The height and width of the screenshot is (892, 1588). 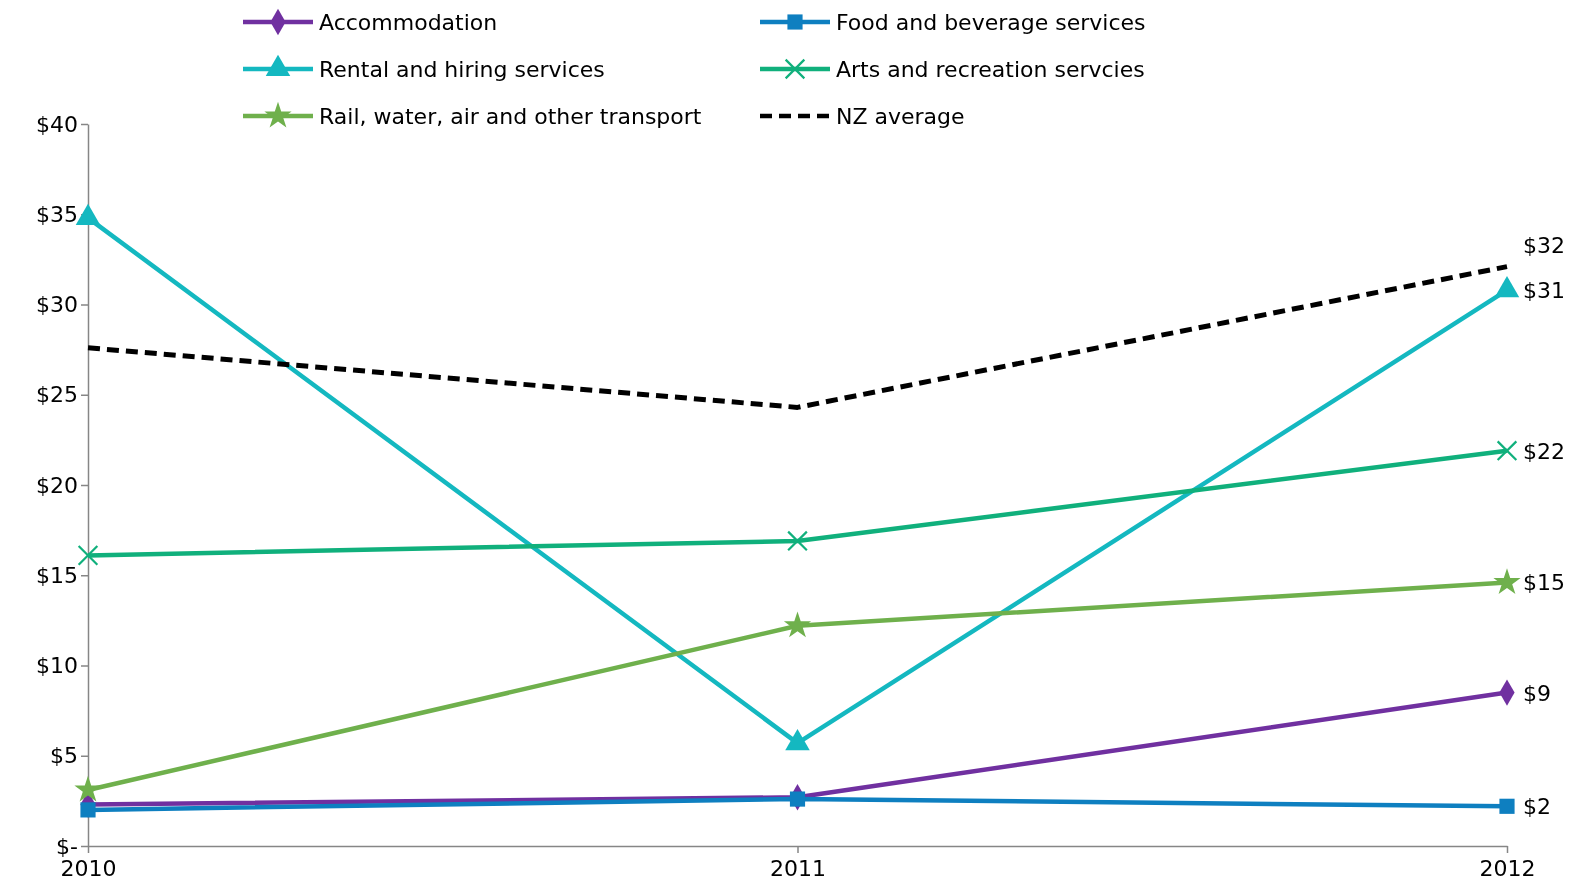 I want to click on legend-label: Food and beverage services, so click(x=991, y=22).